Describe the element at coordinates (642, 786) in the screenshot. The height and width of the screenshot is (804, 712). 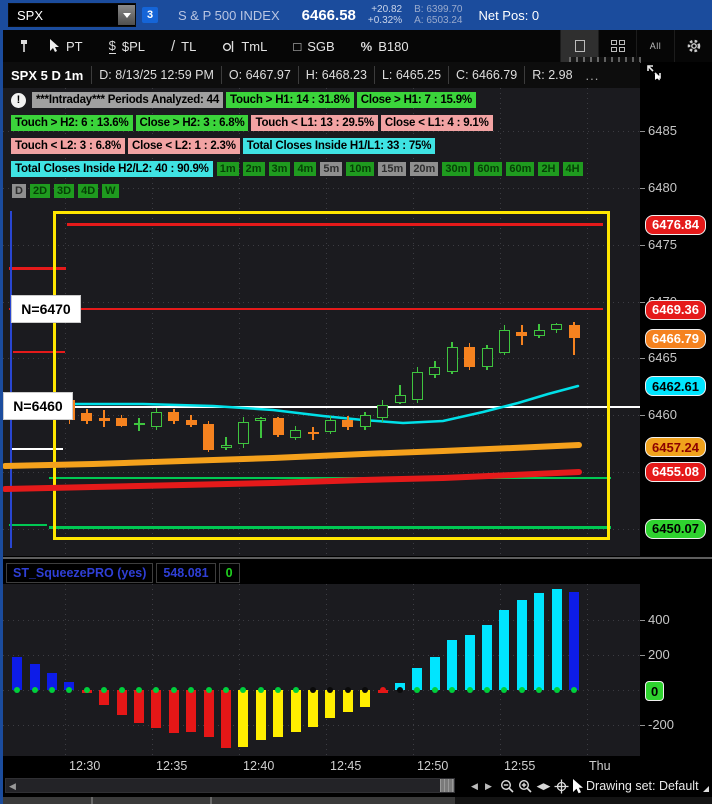
I see `drawing-set-label: Drawing set: Default` at that location.